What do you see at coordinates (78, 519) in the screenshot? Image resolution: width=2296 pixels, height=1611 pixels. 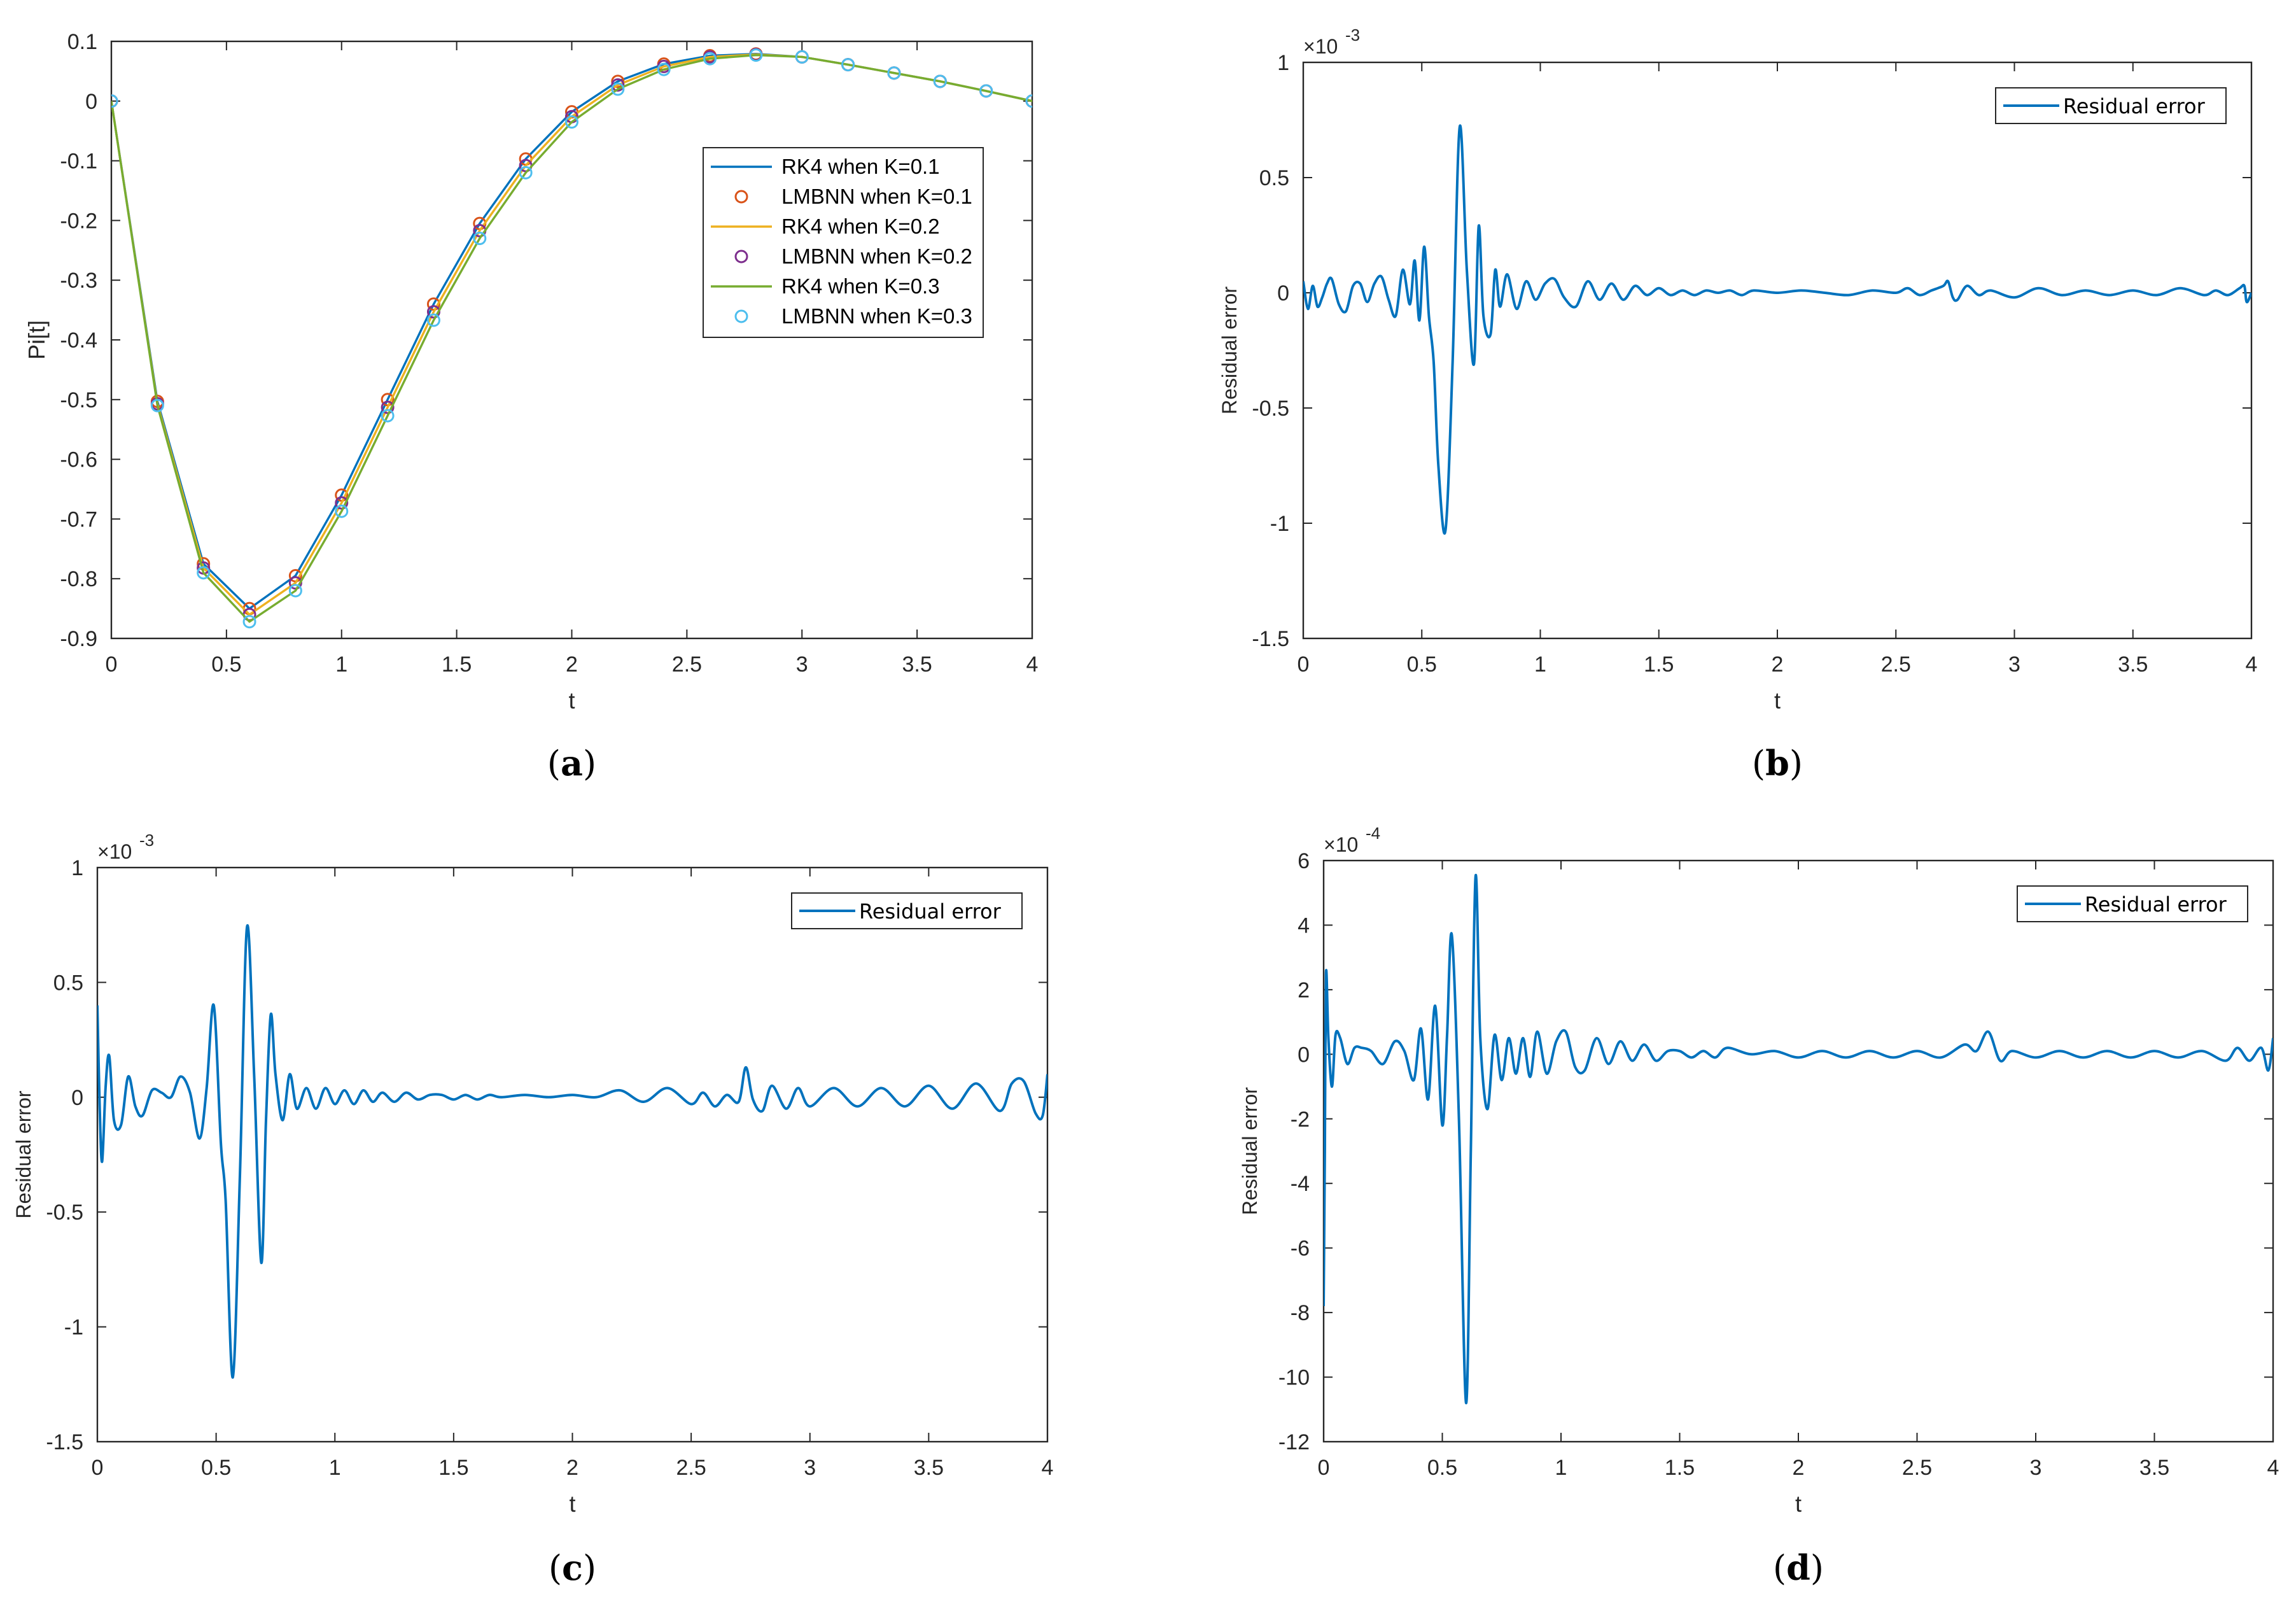 I see `y-tick-label: -0.7` at bounding box center [78, 519].